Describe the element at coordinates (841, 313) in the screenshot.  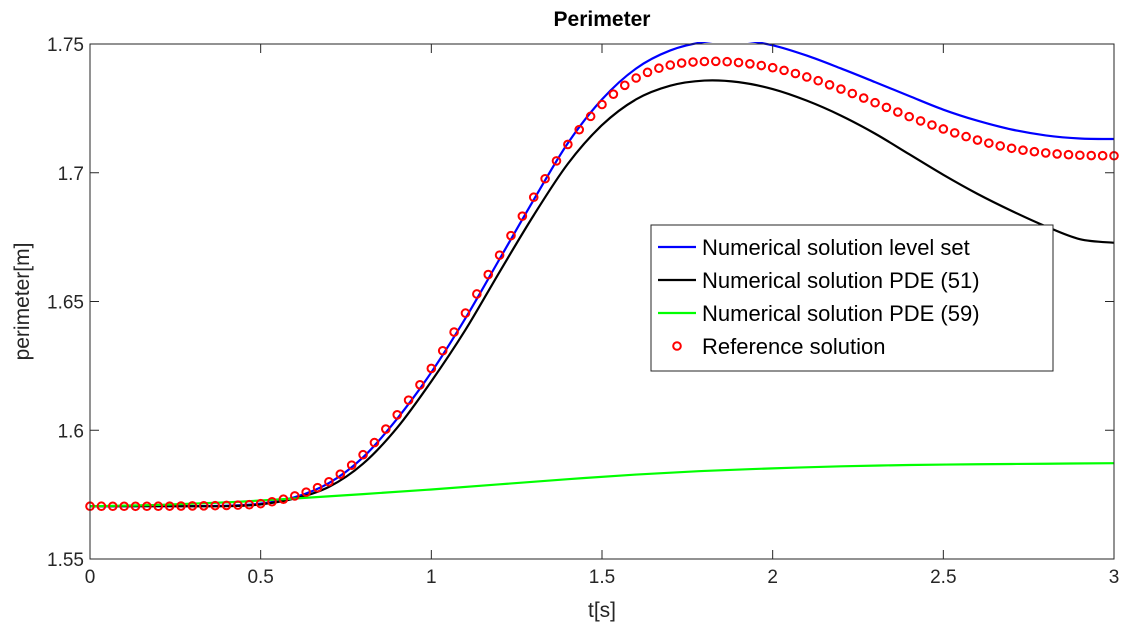
I see `legend-label: Numerical solution PDE (59)` at that location.